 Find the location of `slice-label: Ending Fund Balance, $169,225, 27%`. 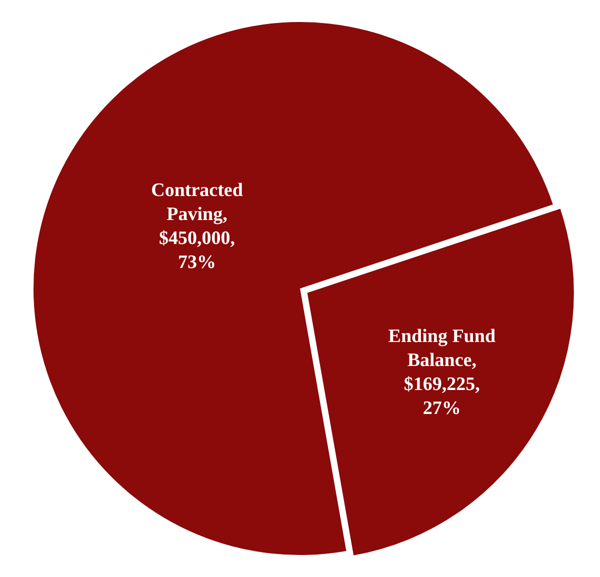

slice-label: Ending Fund Balance, $169,225, 27% is located at coordinates (442, 373).